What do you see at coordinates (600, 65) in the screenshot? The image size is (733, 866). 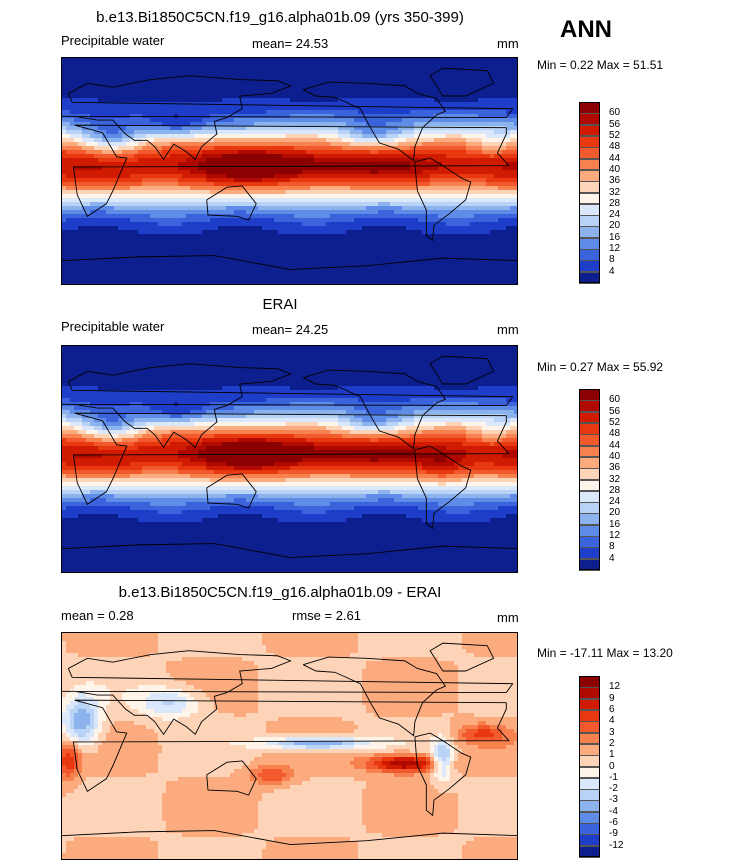 I see `panel-1-minmax: Min = 0.22 Max = 51.51` at bounding box center [600, 65].